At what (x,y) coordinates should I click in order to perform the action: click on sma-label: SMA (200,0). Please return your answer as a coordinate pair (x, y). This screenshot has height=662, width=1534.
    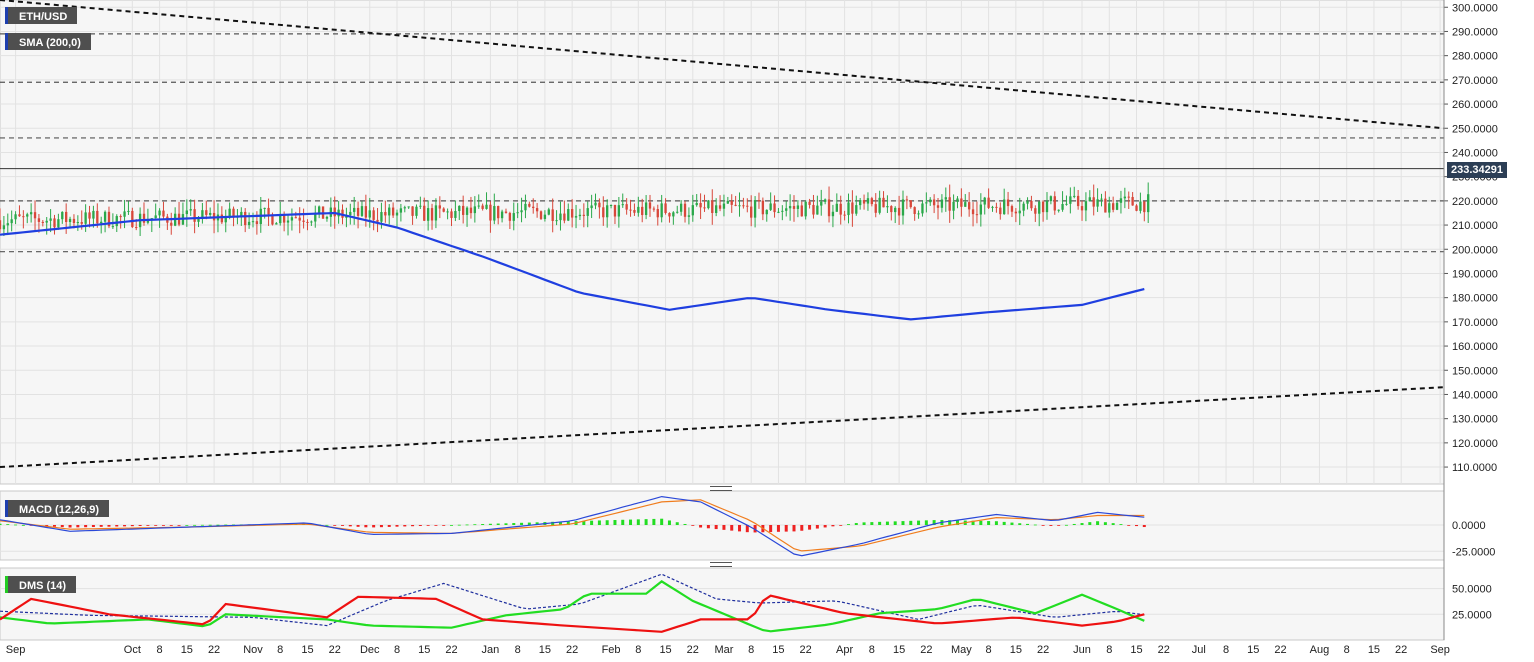
    Looking at the image, I should click on (48, 41).